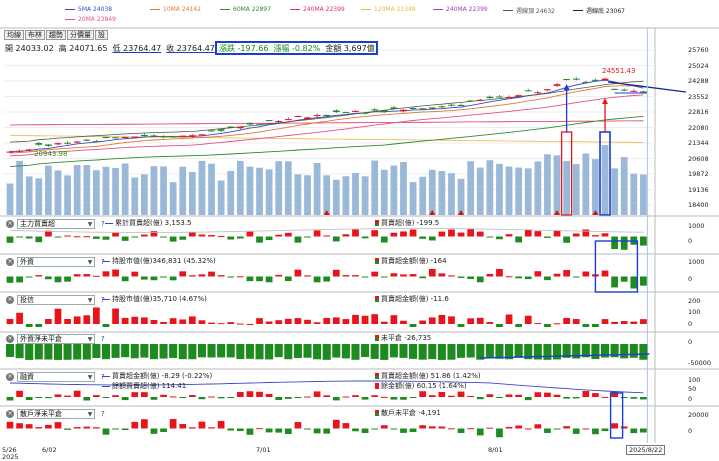 The height and width of the screenshot is (461, 719). What do you see at coordinates (154, 299) in the screenshot?
I see `panel-left-readout: 持股市值(億)35,710 (4.67%)` at bounding box center [154, 299].